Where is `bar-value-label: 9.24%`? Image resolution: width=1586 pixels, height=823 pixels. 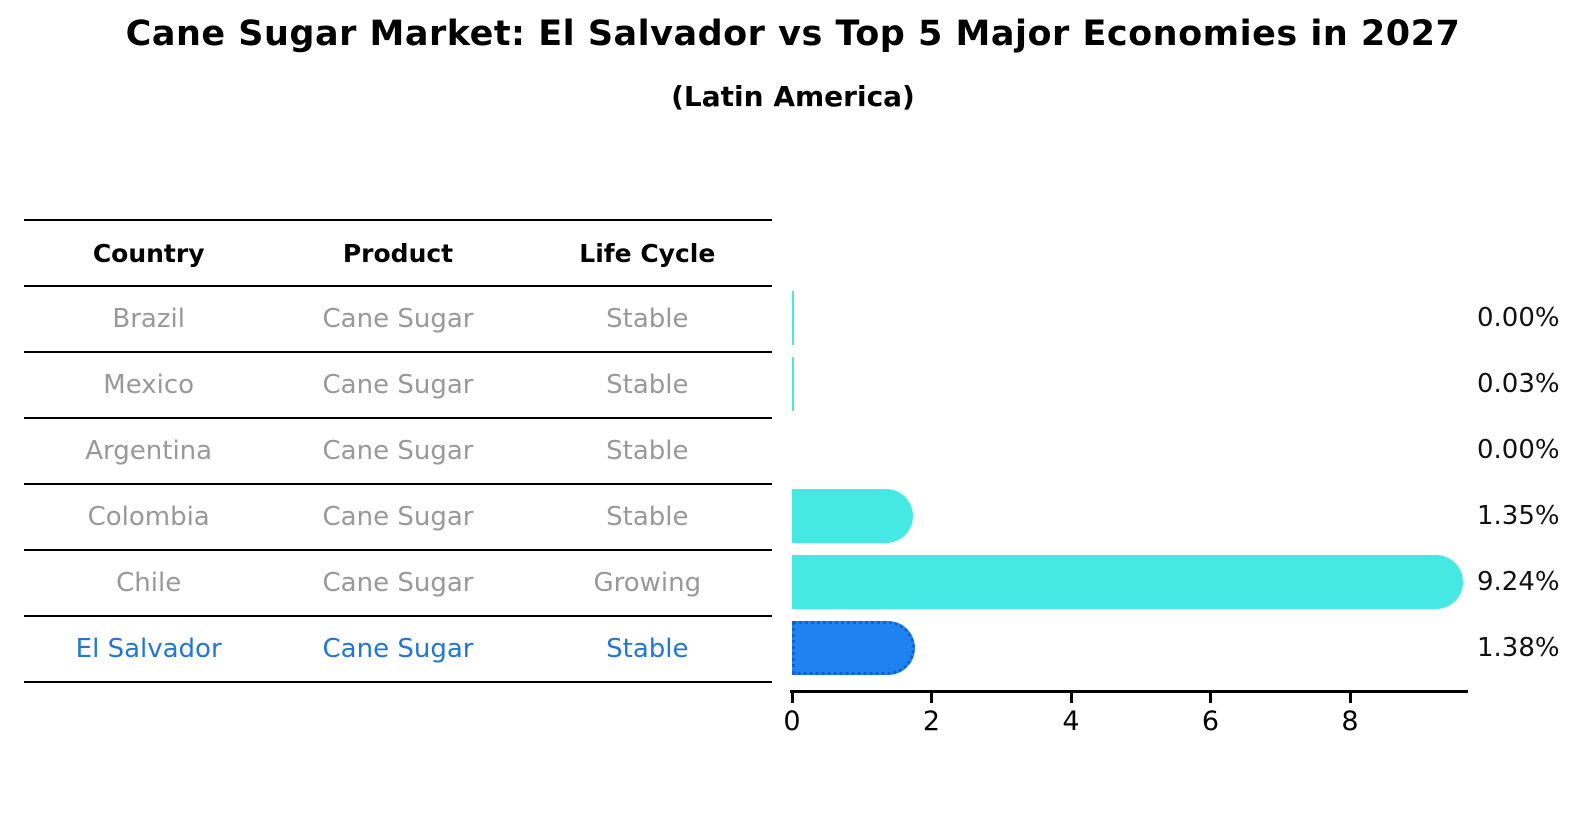
bar-value-label: 9.24% is located at coordinates (1518, 582).